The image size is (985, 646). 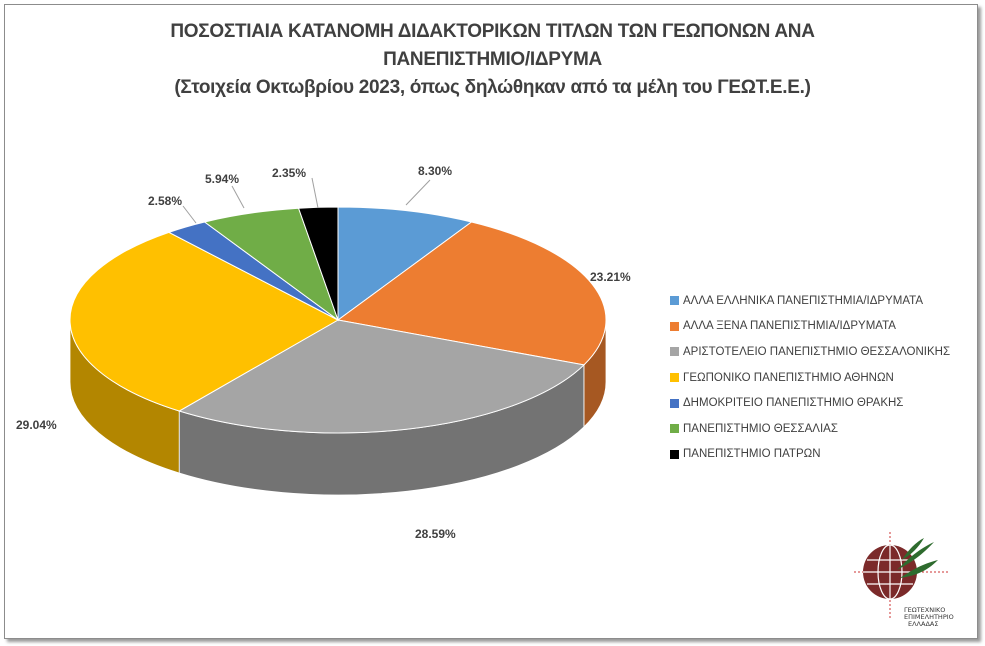 I want to click on data-label: 23.21%, so click(x=610, y=277).